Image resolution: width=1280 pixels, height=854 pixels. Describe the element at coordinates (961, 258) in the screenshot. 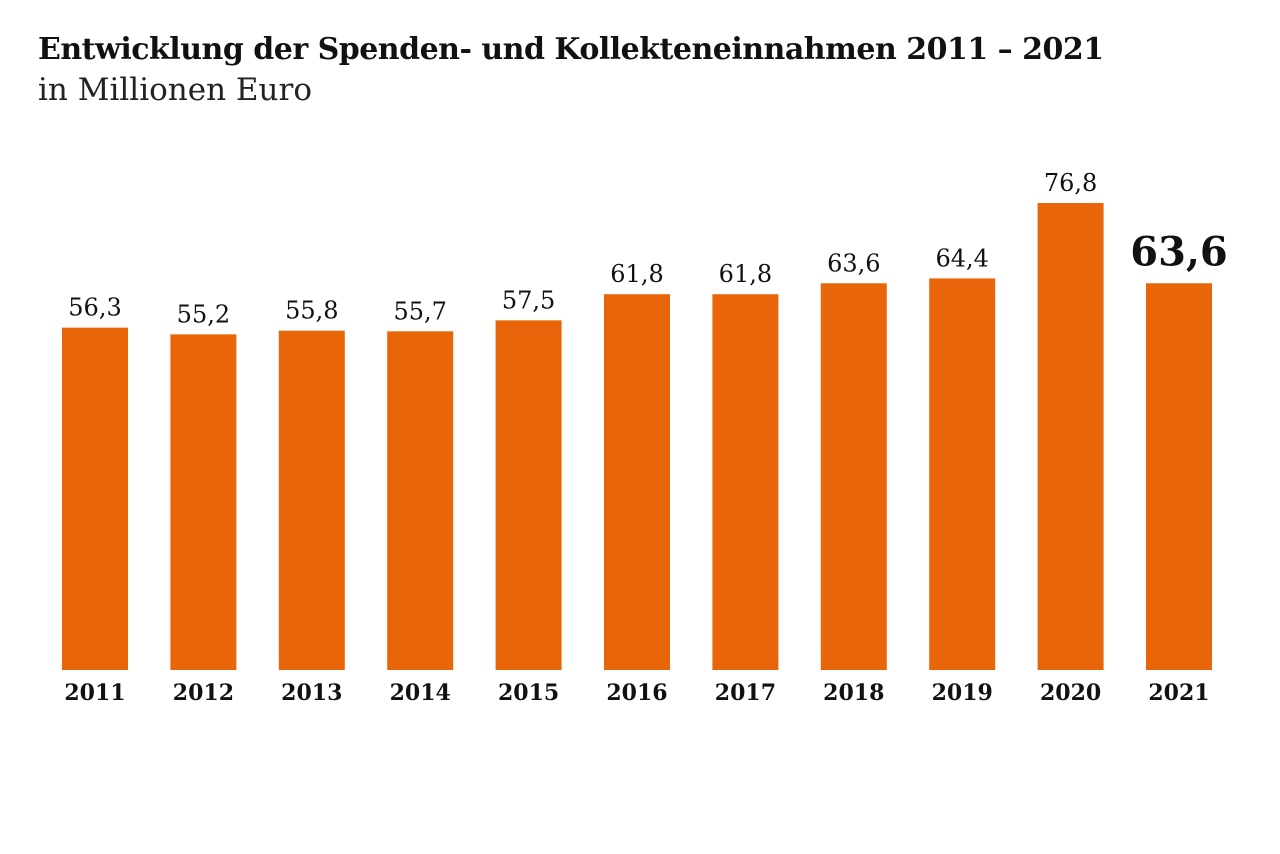

I see `value-label-2019: 64,4` at that location.